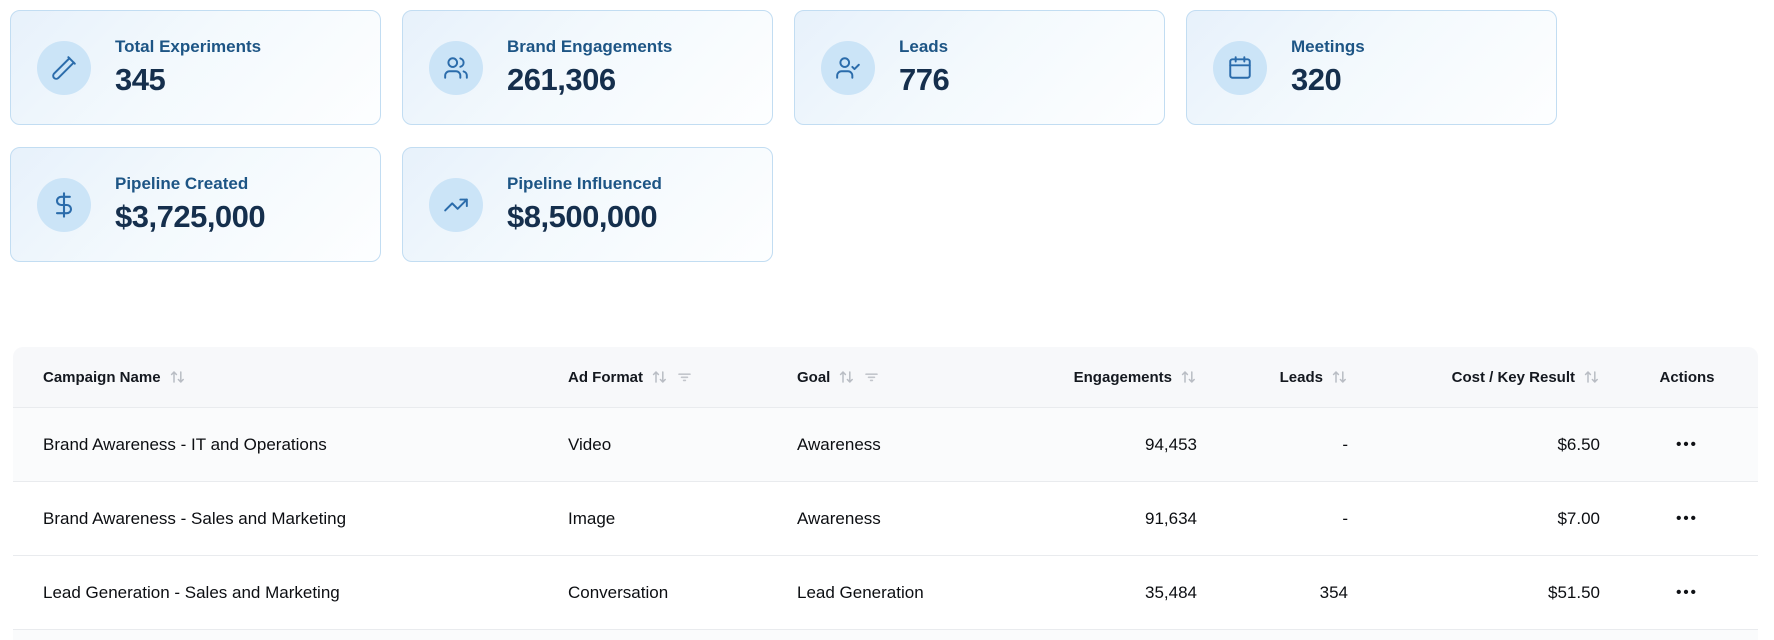  I want to click on column-header-label: Leads, so click(1301, 377).